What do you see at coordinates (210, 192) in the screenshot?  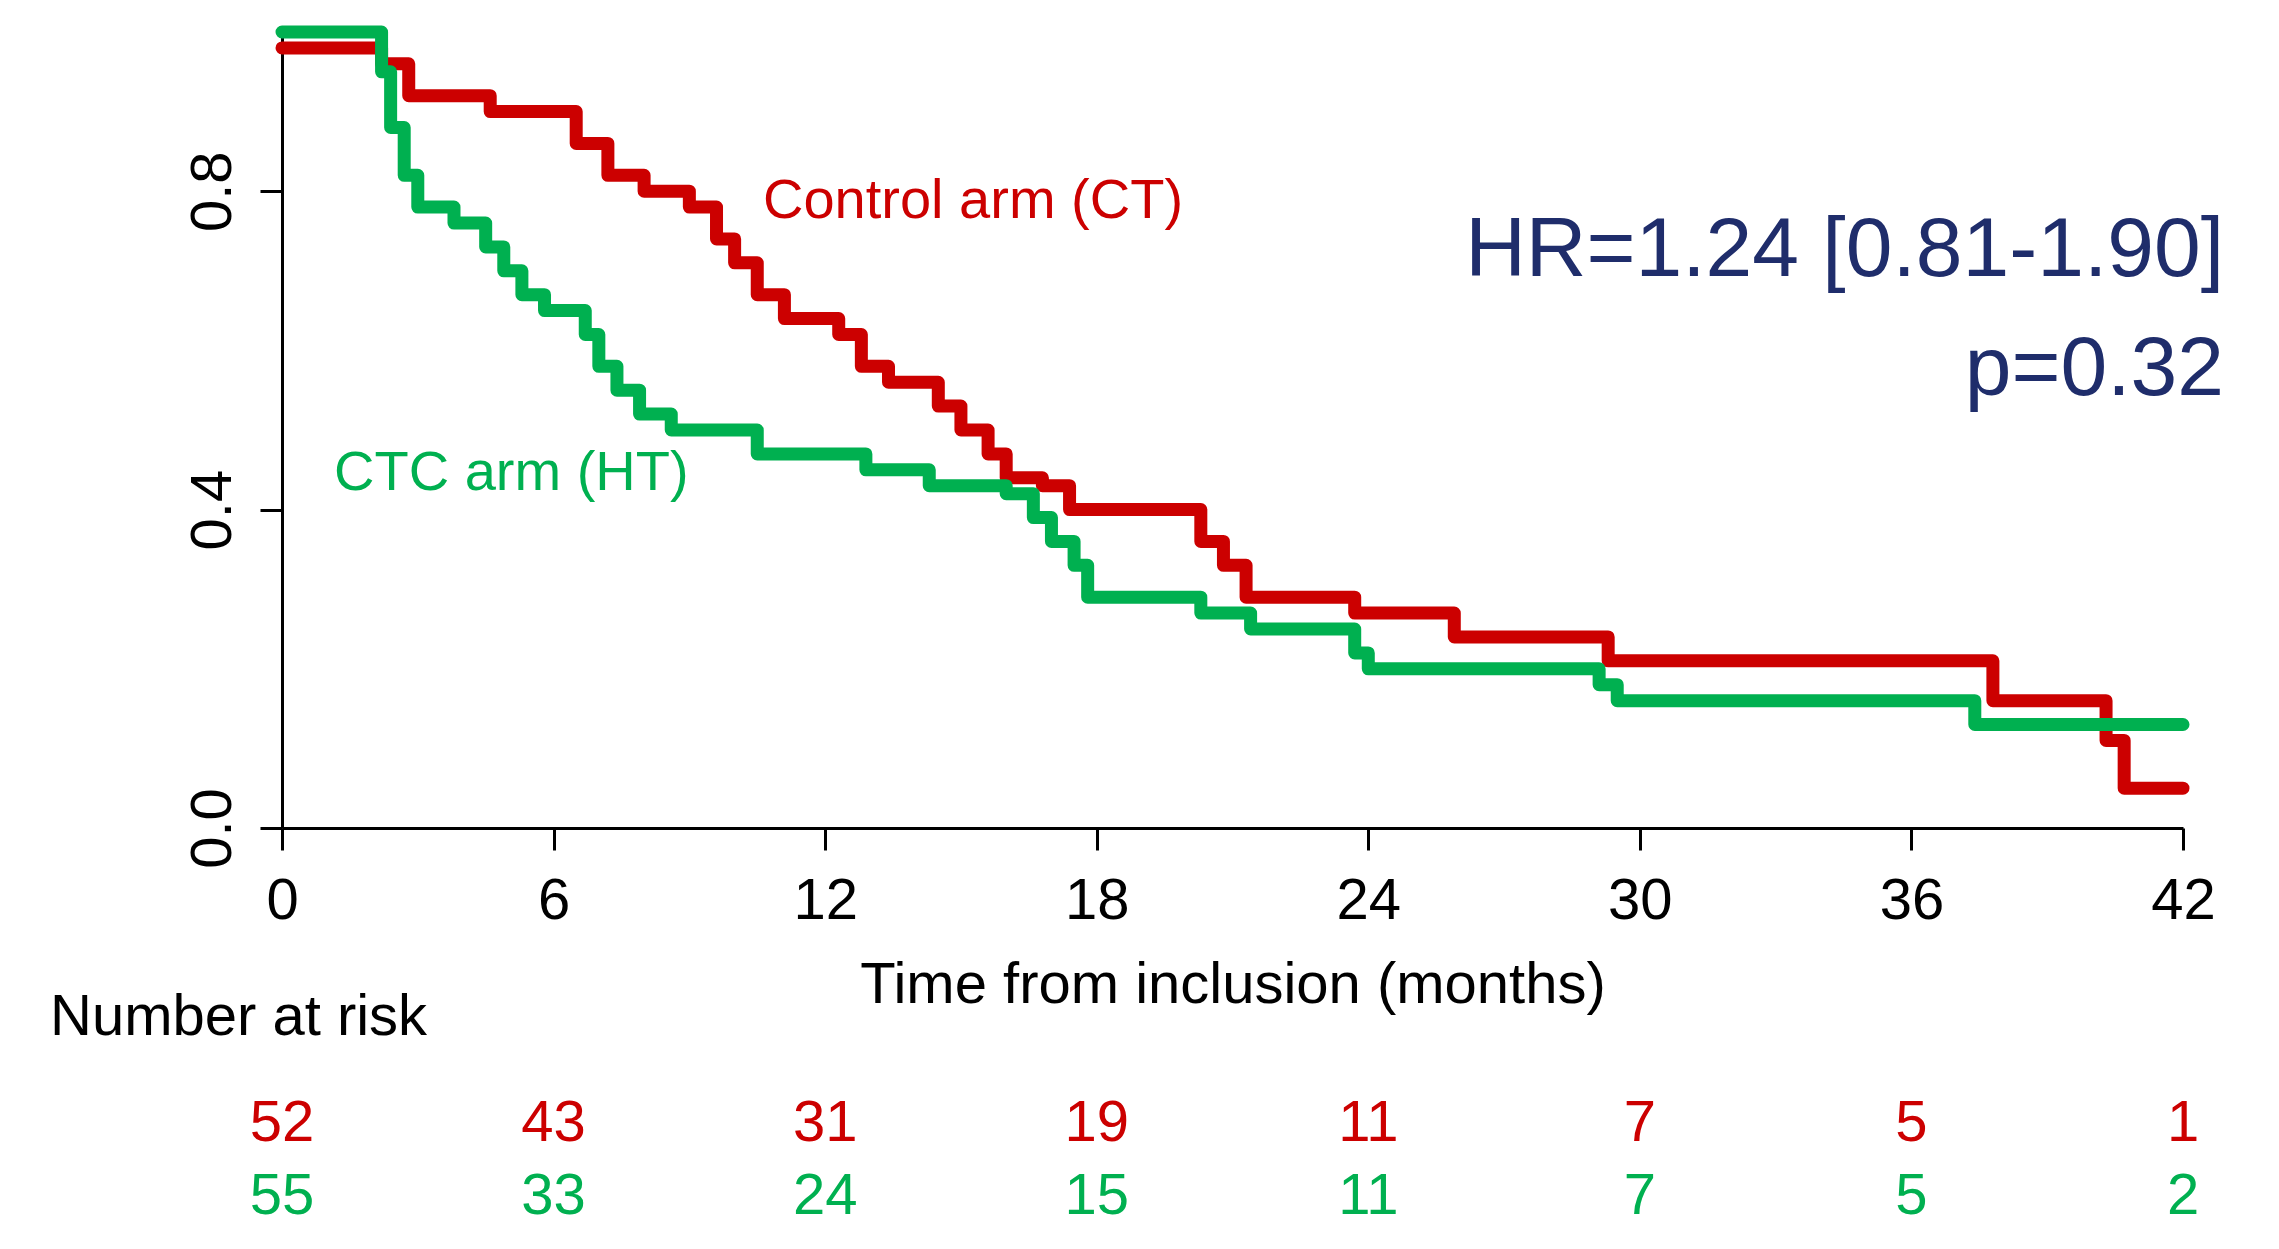 I see `y-tick-label: 0.8` at bounding box center [210, 192].